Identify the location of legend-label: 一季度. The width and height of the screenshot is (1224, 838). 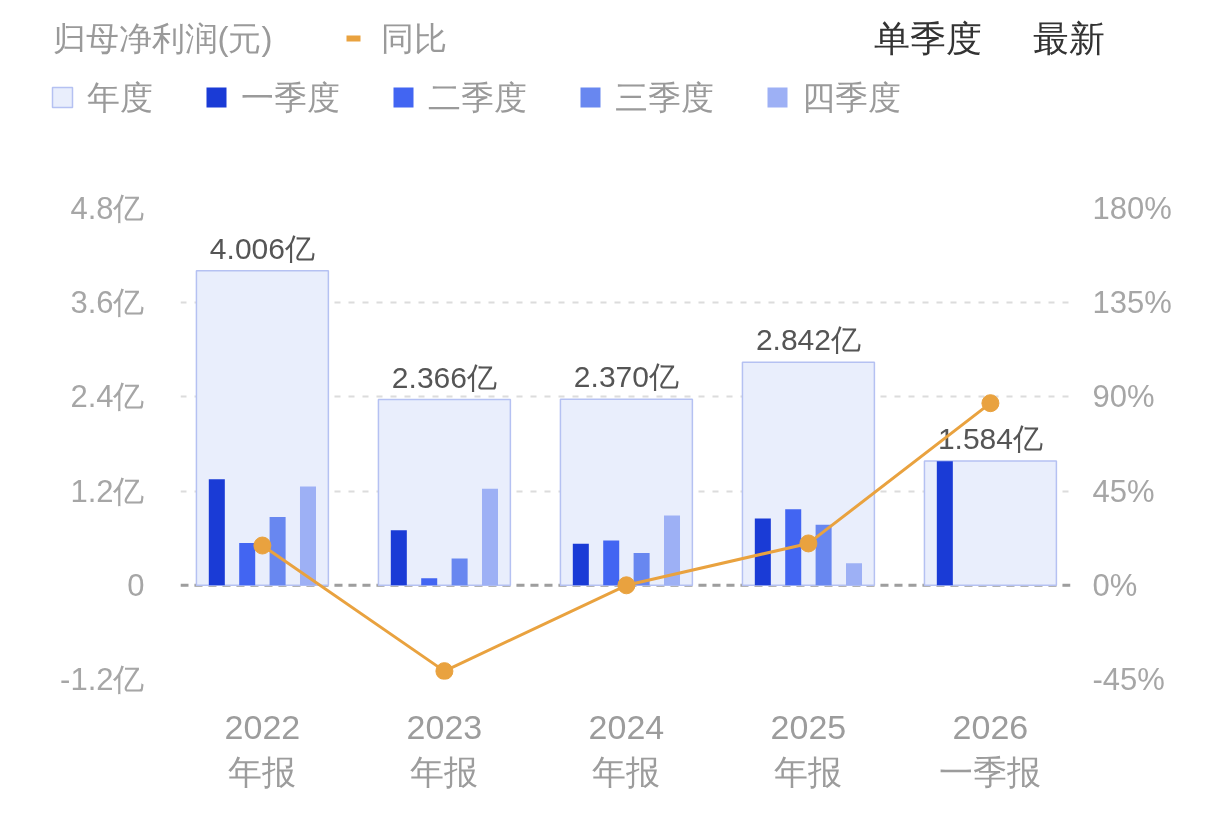
(290, 97).